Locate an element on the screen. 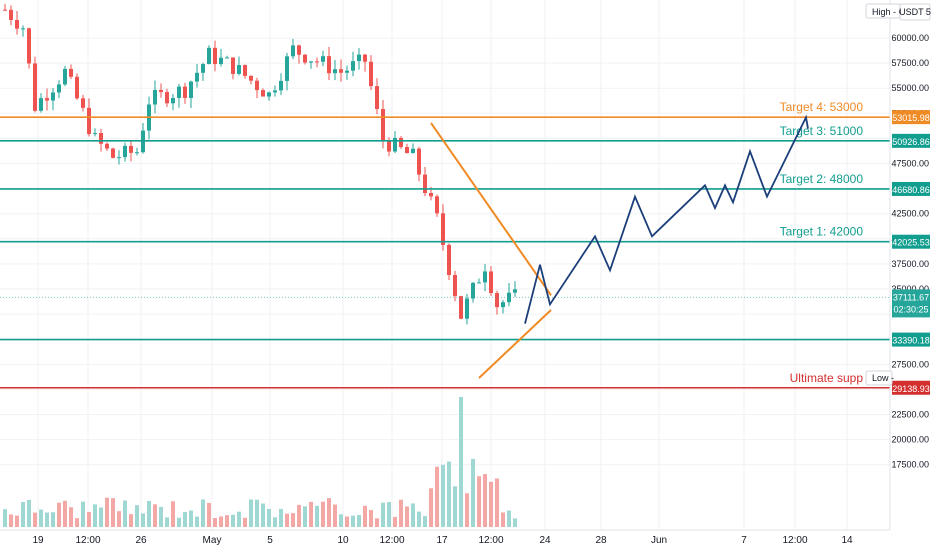 This screenshot has height=555, width=932. time-axis-tick: 7 is located at coordinates (744, 540).